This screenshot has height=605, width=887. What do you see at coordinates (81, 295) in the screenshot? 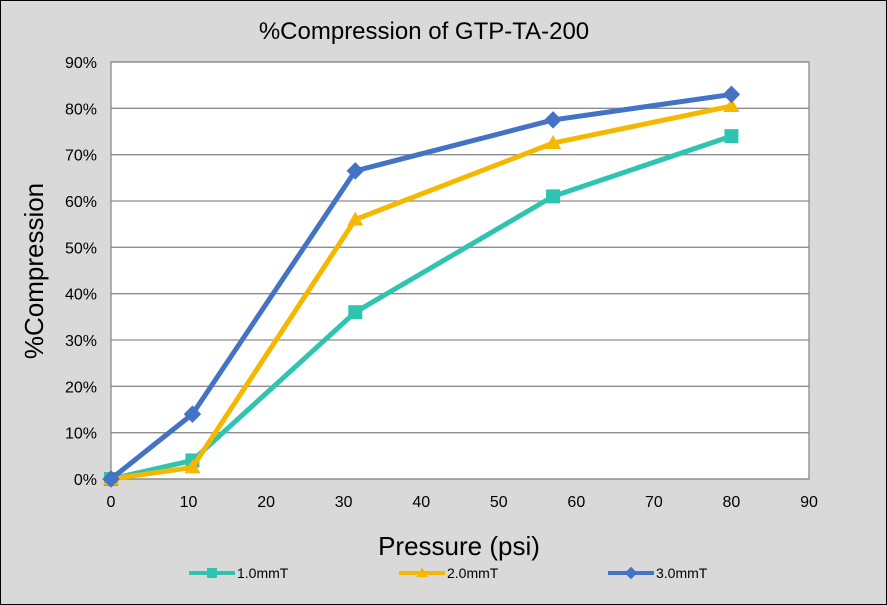
I see `y-tick-label: 40%` at bounding box center [81, 295].